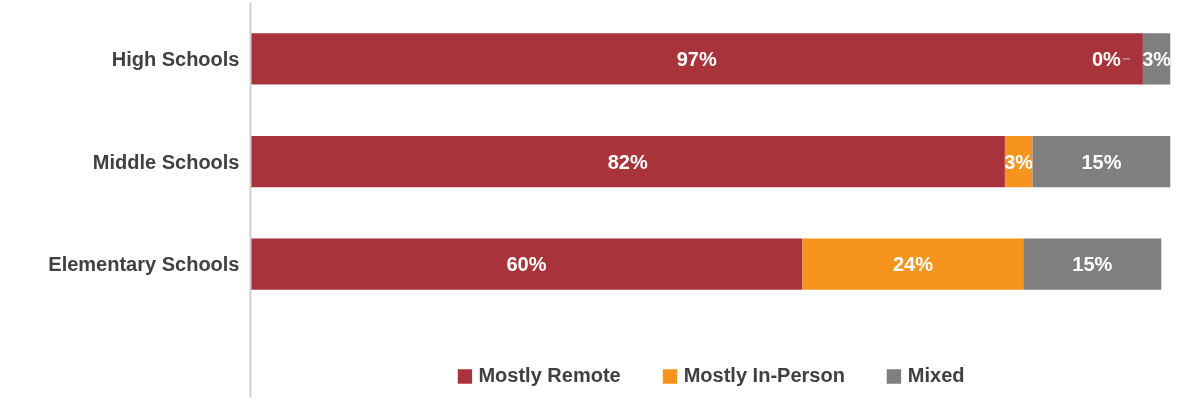 The image size is (1189, 415). I want to click on data-label: 24%, so click(913, 264).